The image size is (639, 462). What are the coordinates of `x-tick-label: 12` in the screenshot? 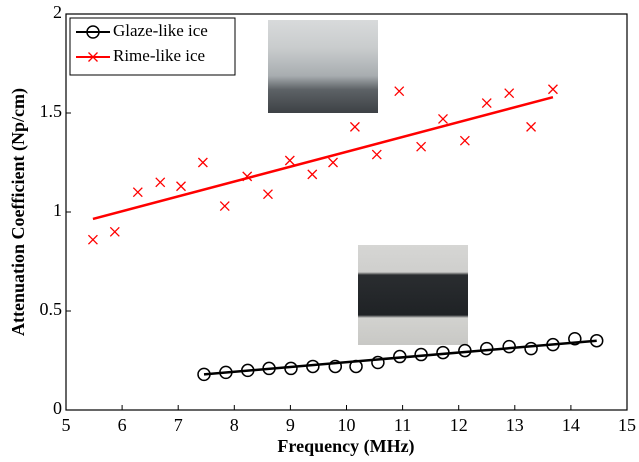 It's located at (459, 425).